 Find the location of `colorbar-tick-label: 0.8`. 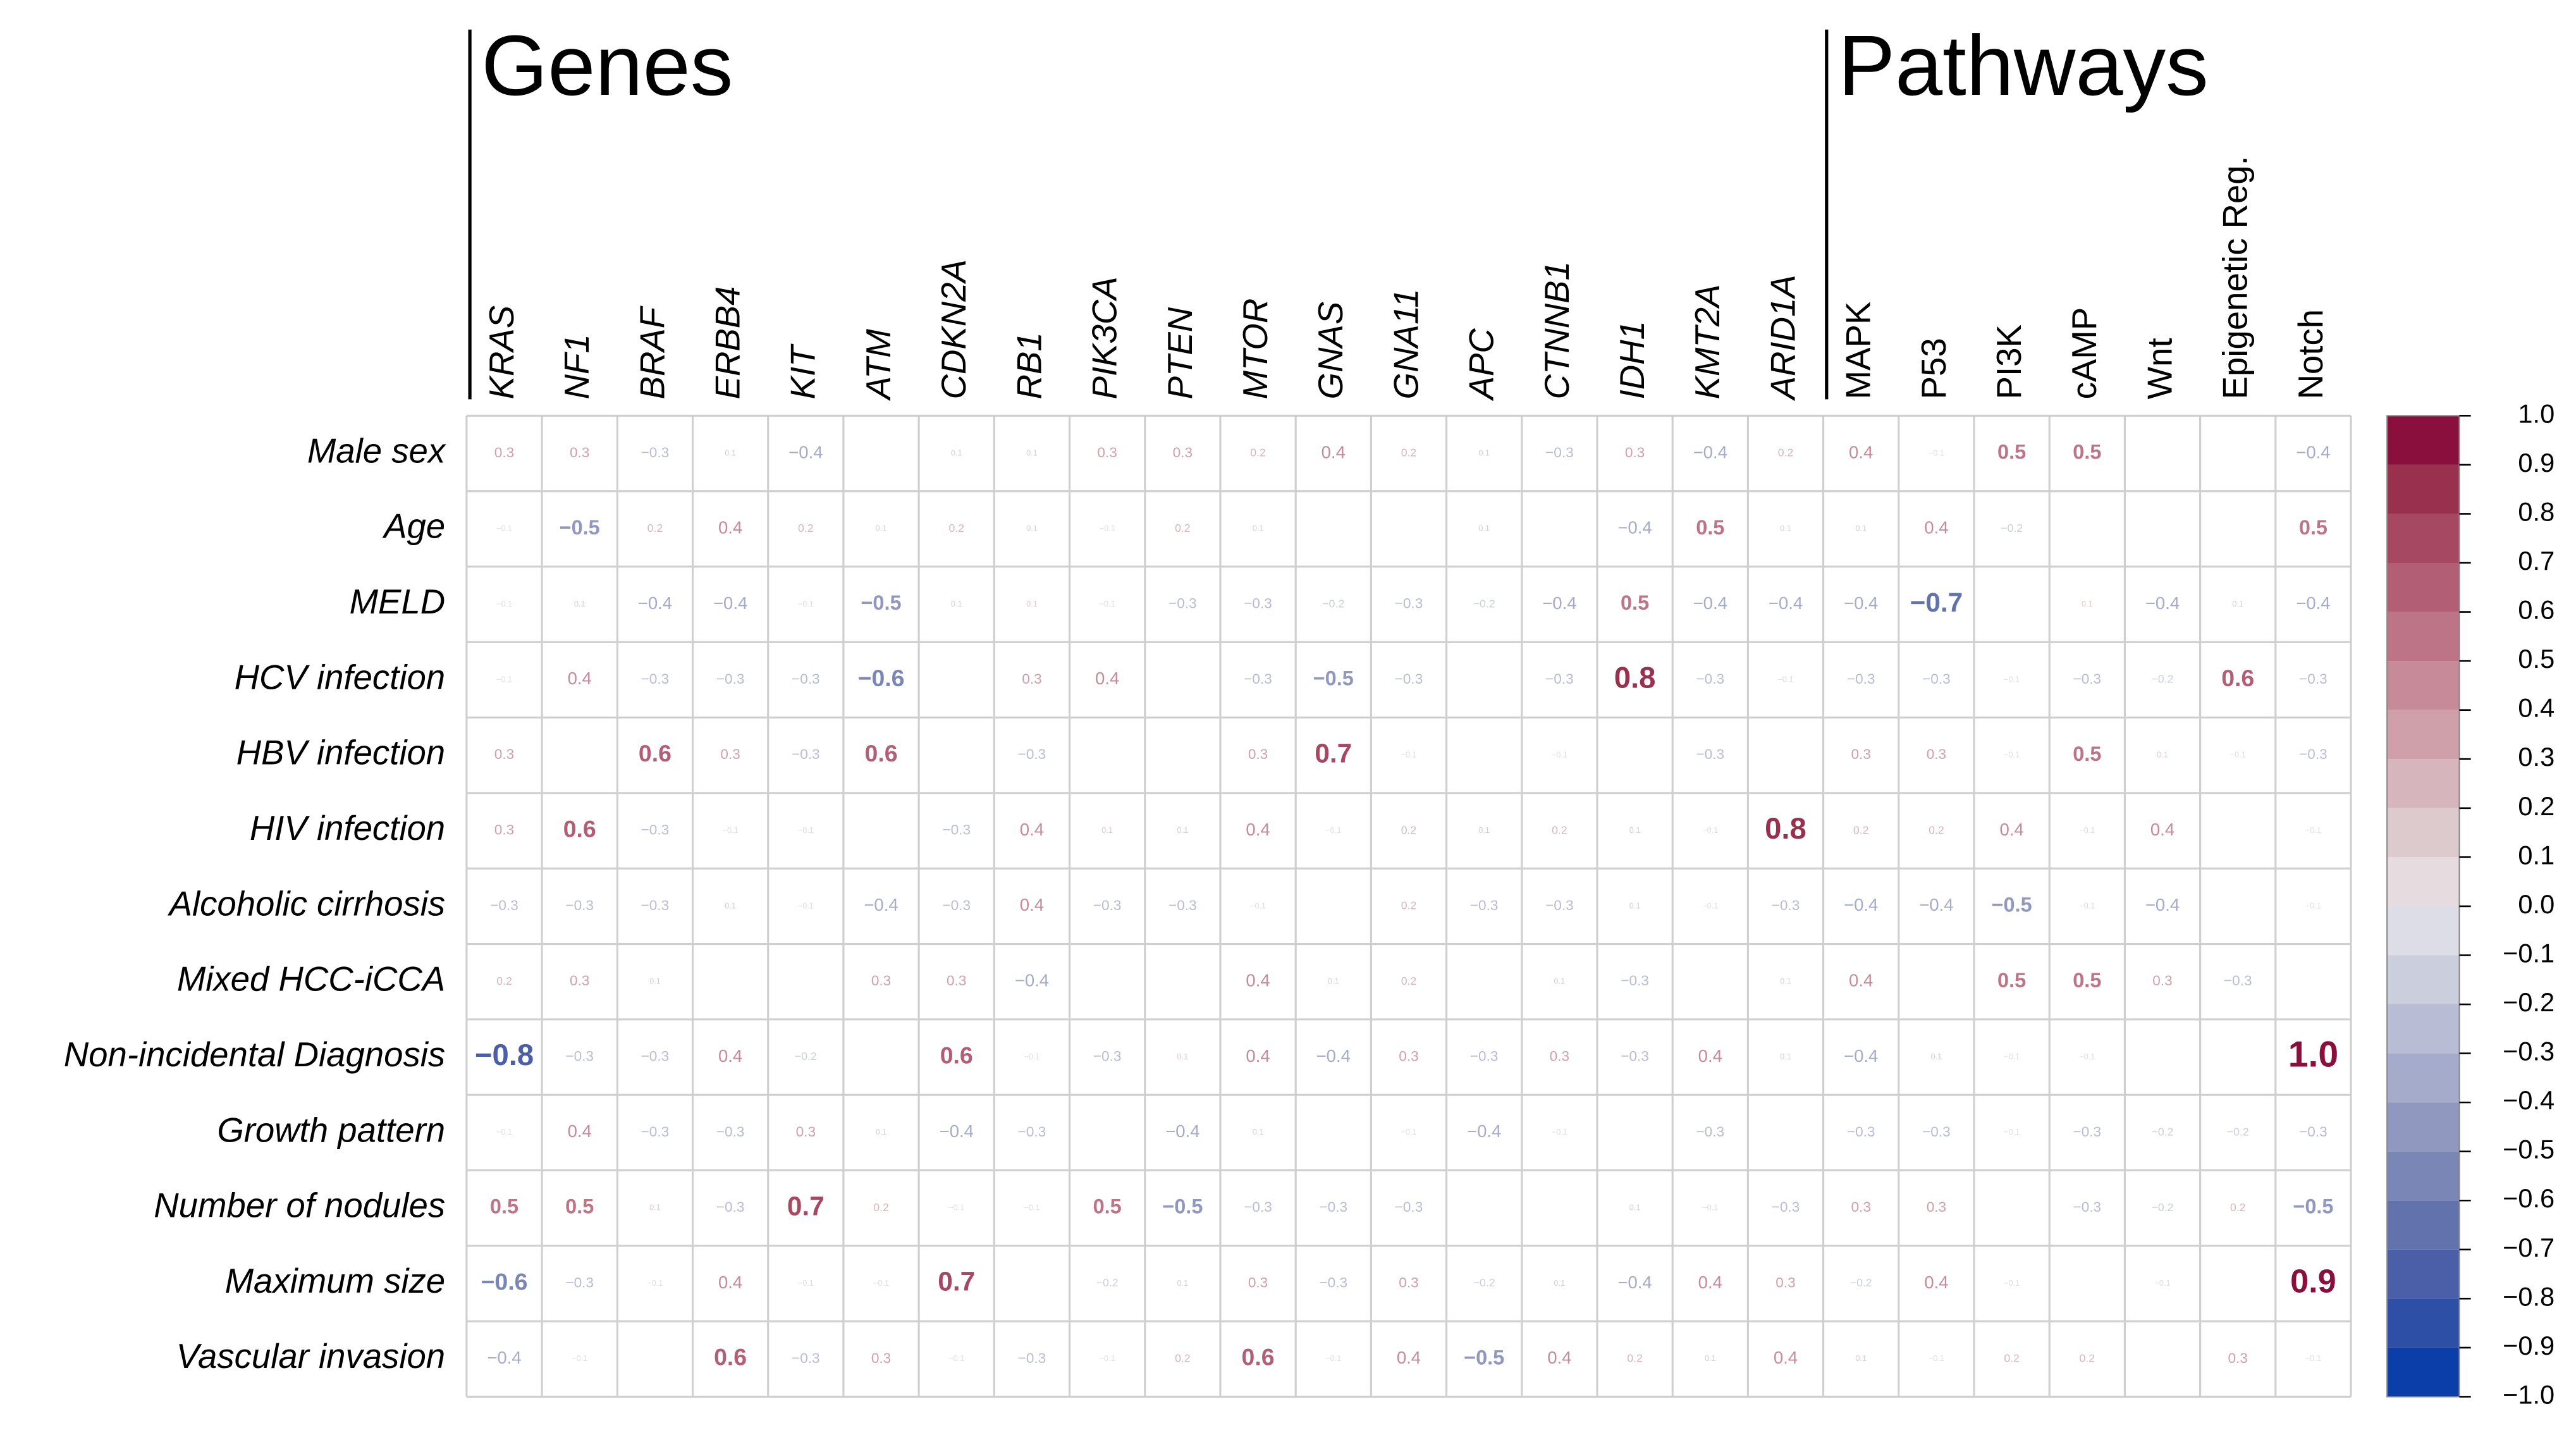

colorbar-tick-label: 0.8 is located at coordinates (2536, 511).